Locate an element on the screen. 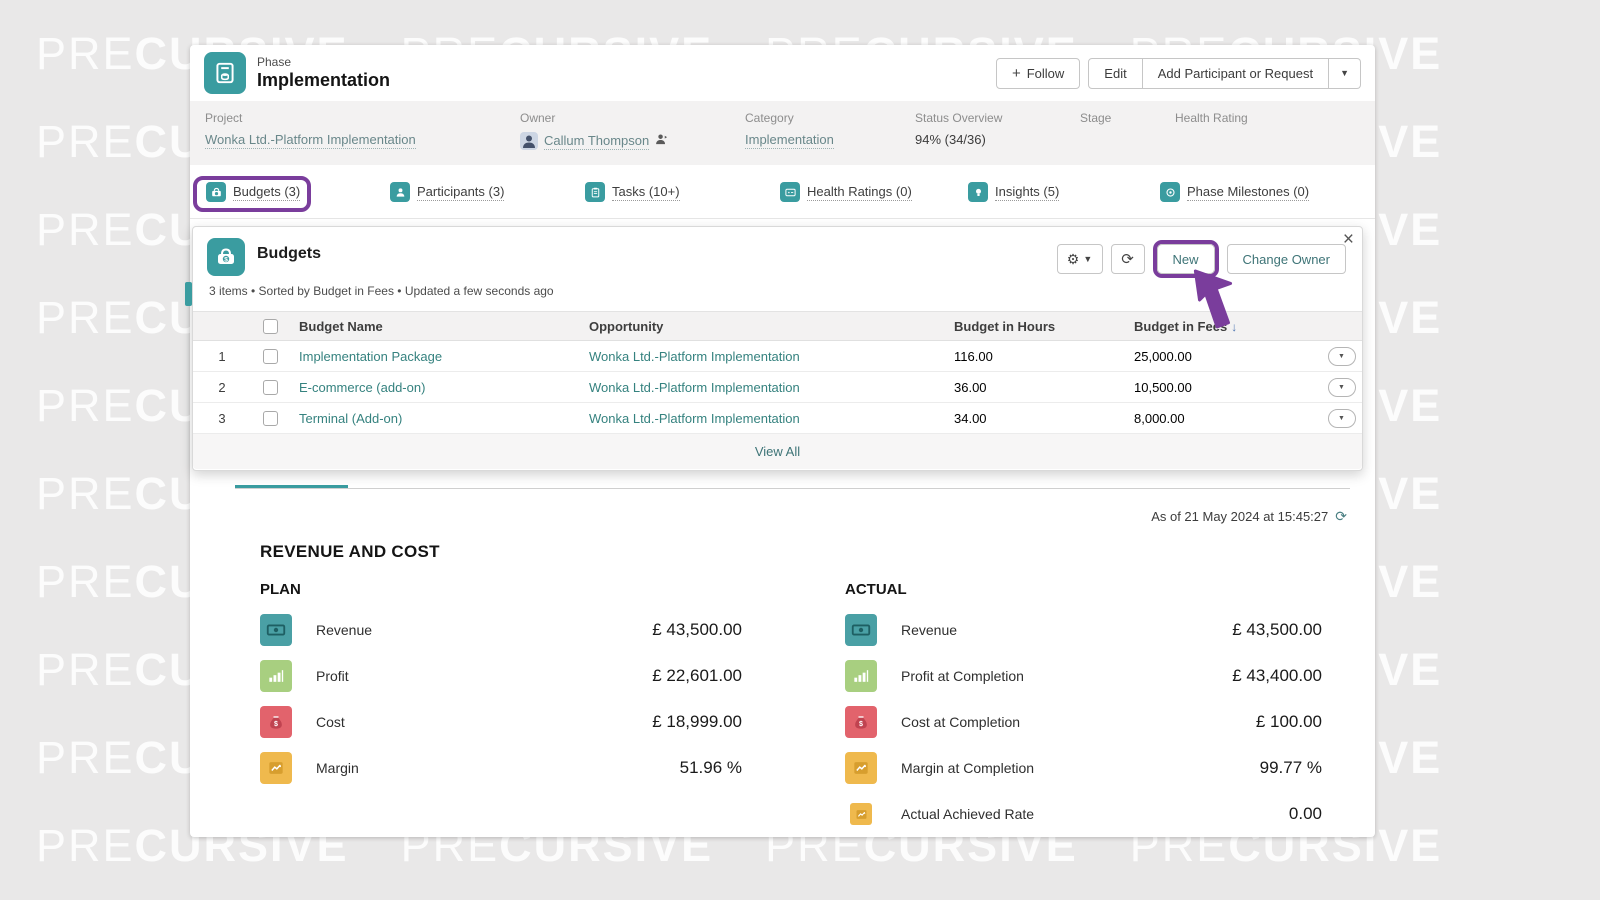  row-value: £ 22,601.00 is located at coordinates (697, 675).